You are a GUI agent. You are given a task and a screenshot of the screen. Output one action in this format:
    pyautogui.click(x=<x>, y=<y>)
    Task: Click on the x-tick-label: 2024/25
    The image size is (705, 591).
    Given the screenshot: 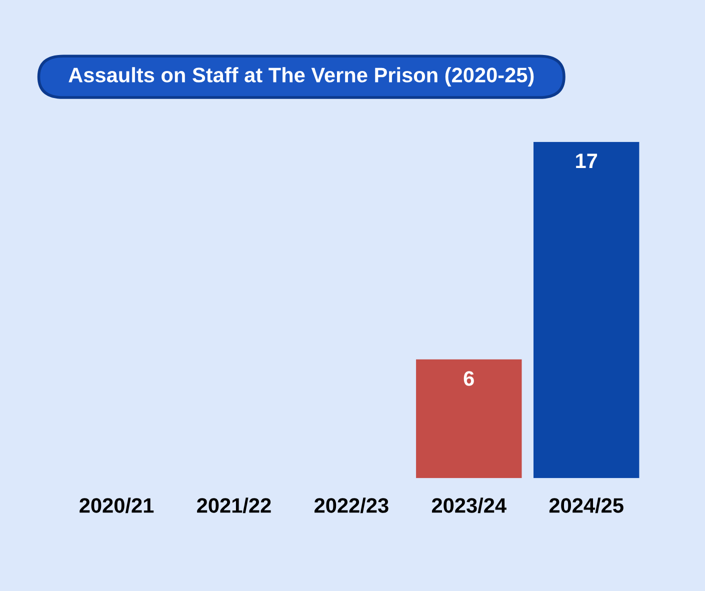 What is the action you would take?
    pyautogui.click(x=586, y=506)
    